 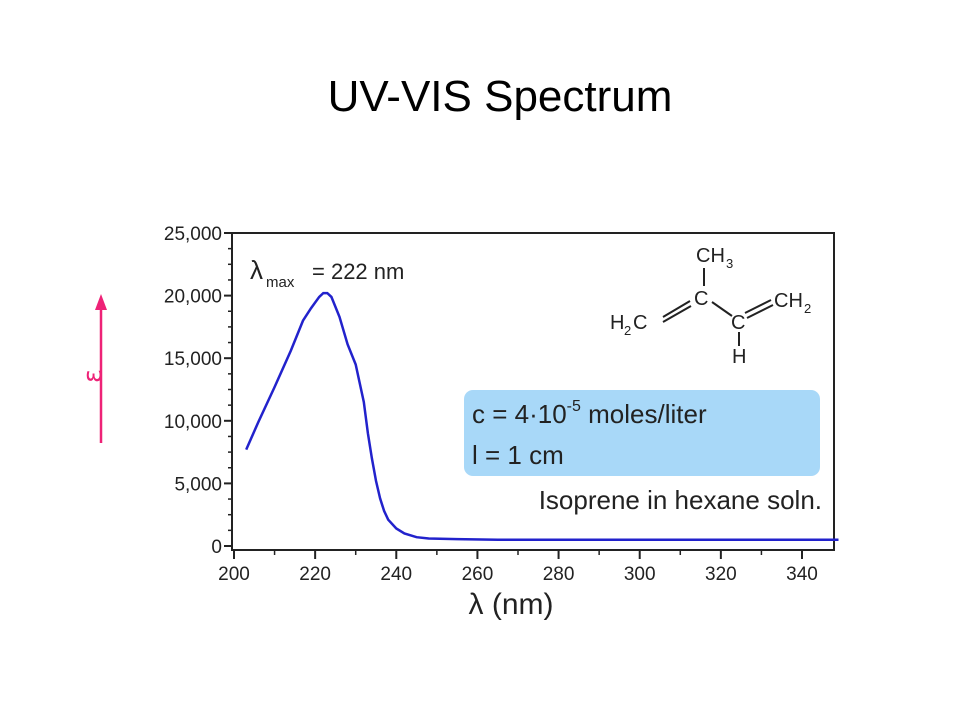 What do you see at coordinates (710, 306) in the screenshot?
I see `isoprene-structure: CH 3 C H 2 C C CH 2 H` at bounding box center [710, 306].